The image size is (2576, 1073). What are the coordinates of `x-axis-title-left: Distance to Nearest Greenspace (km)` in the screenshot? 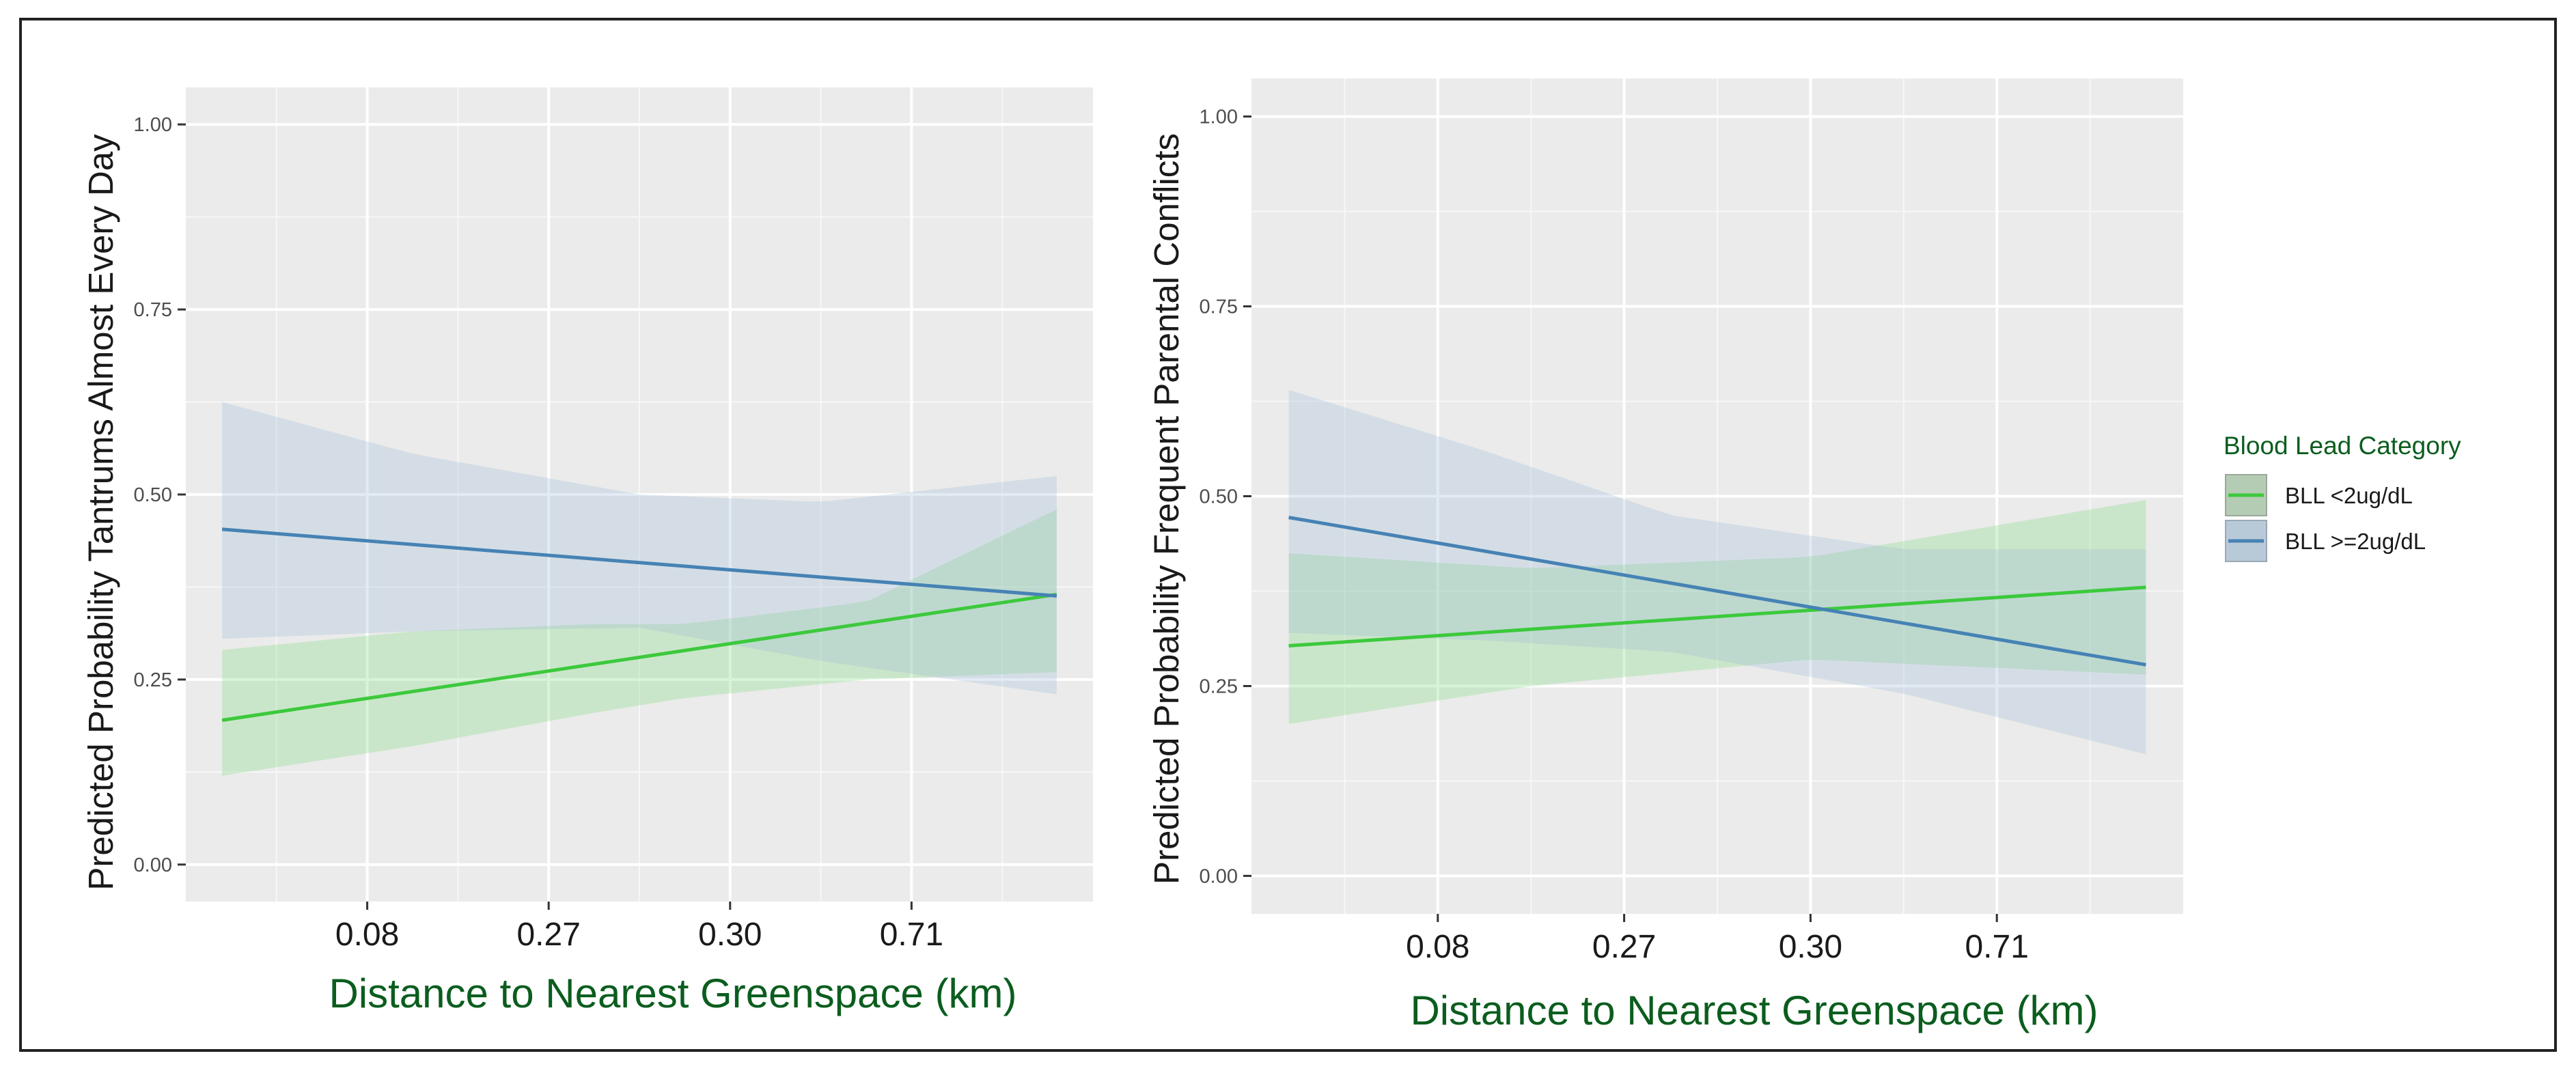 It's located at (673, 993).